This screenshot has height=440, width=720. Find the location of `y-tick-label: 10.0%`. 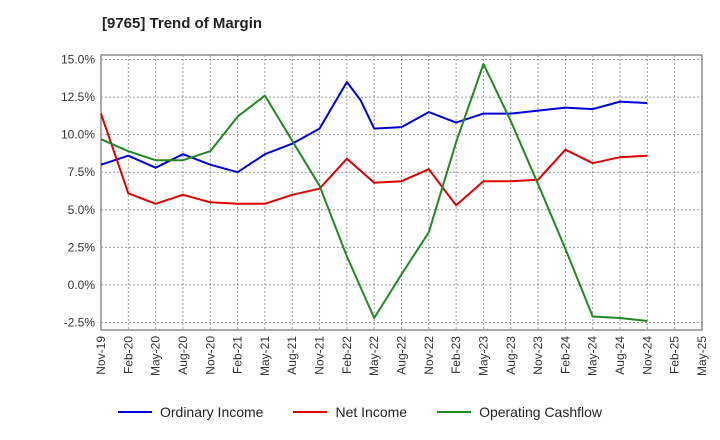

y-tick-label: 10.0% is located at coordinates (78, 135).